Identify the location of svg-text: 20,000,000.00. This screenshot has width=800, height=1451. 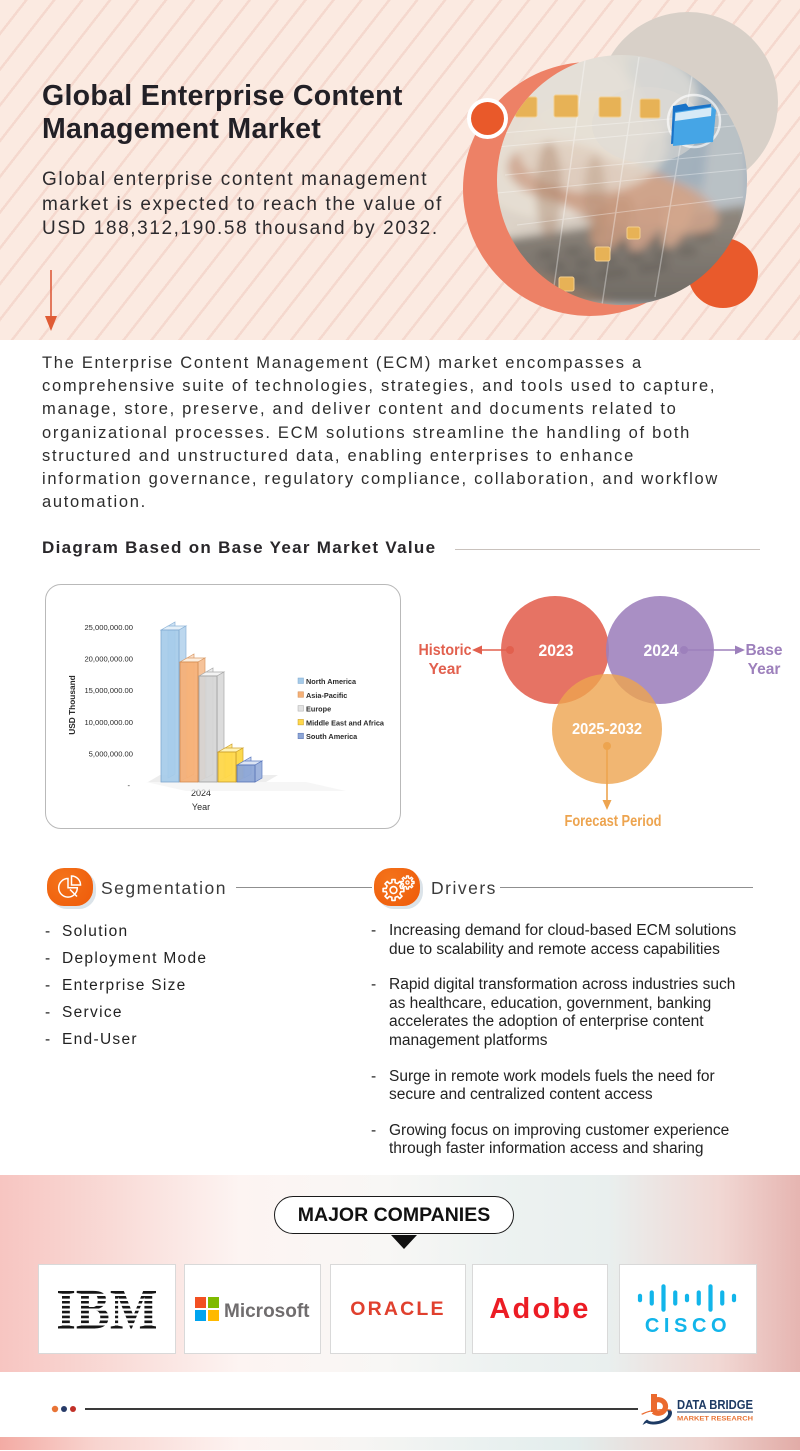
(108, 659).